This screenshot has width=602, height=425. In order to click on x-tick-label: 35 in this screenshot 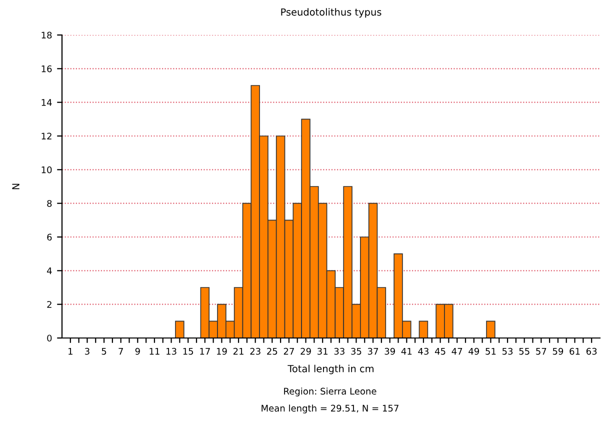, I will do `click(356, 351)`.